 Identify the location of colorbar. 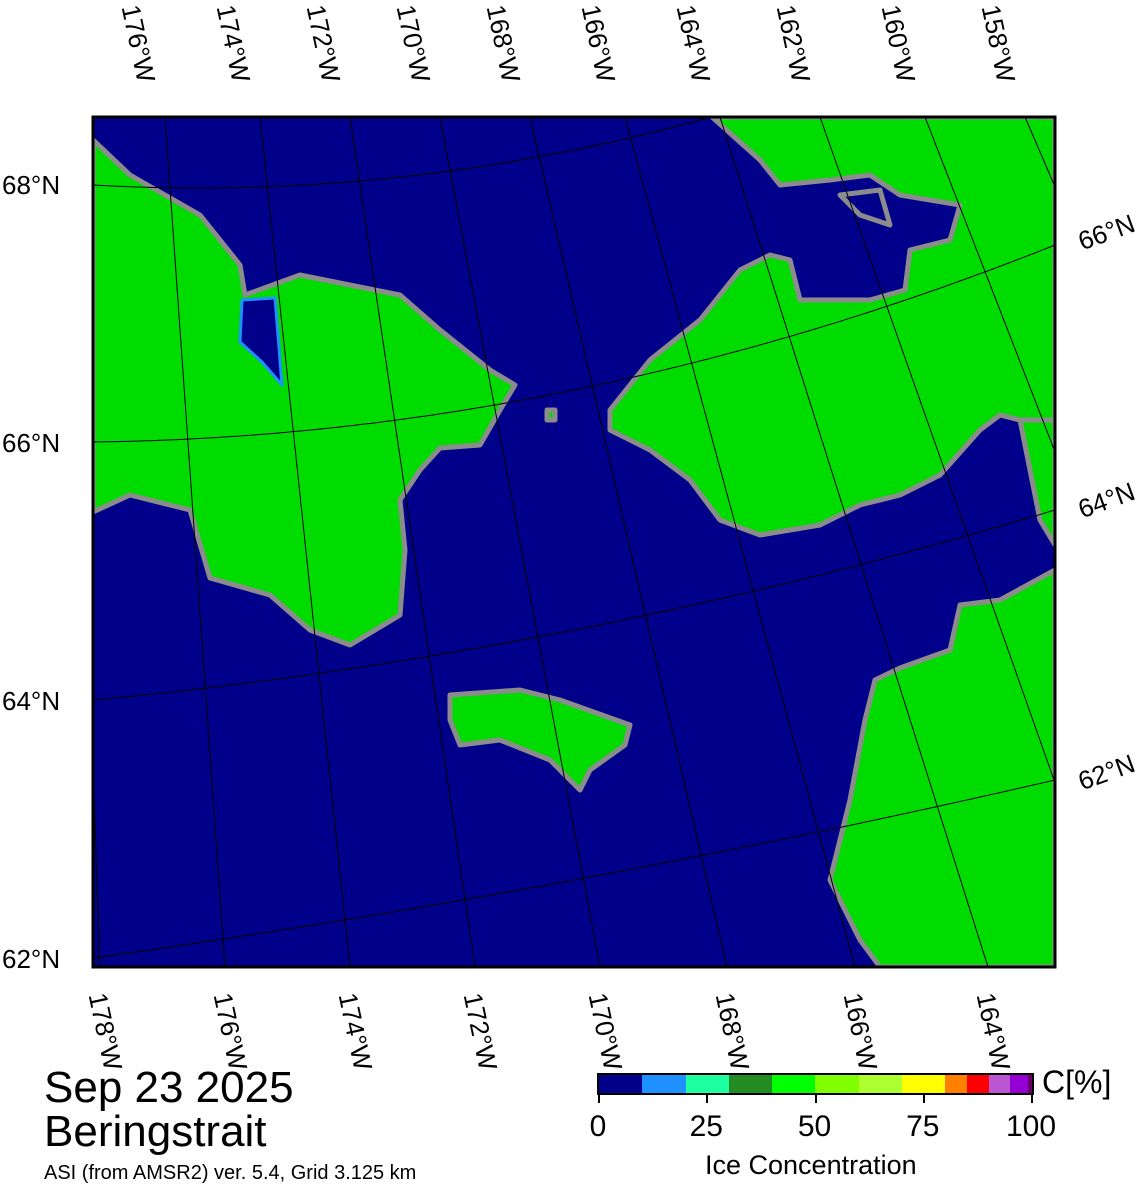
(815, 1084).